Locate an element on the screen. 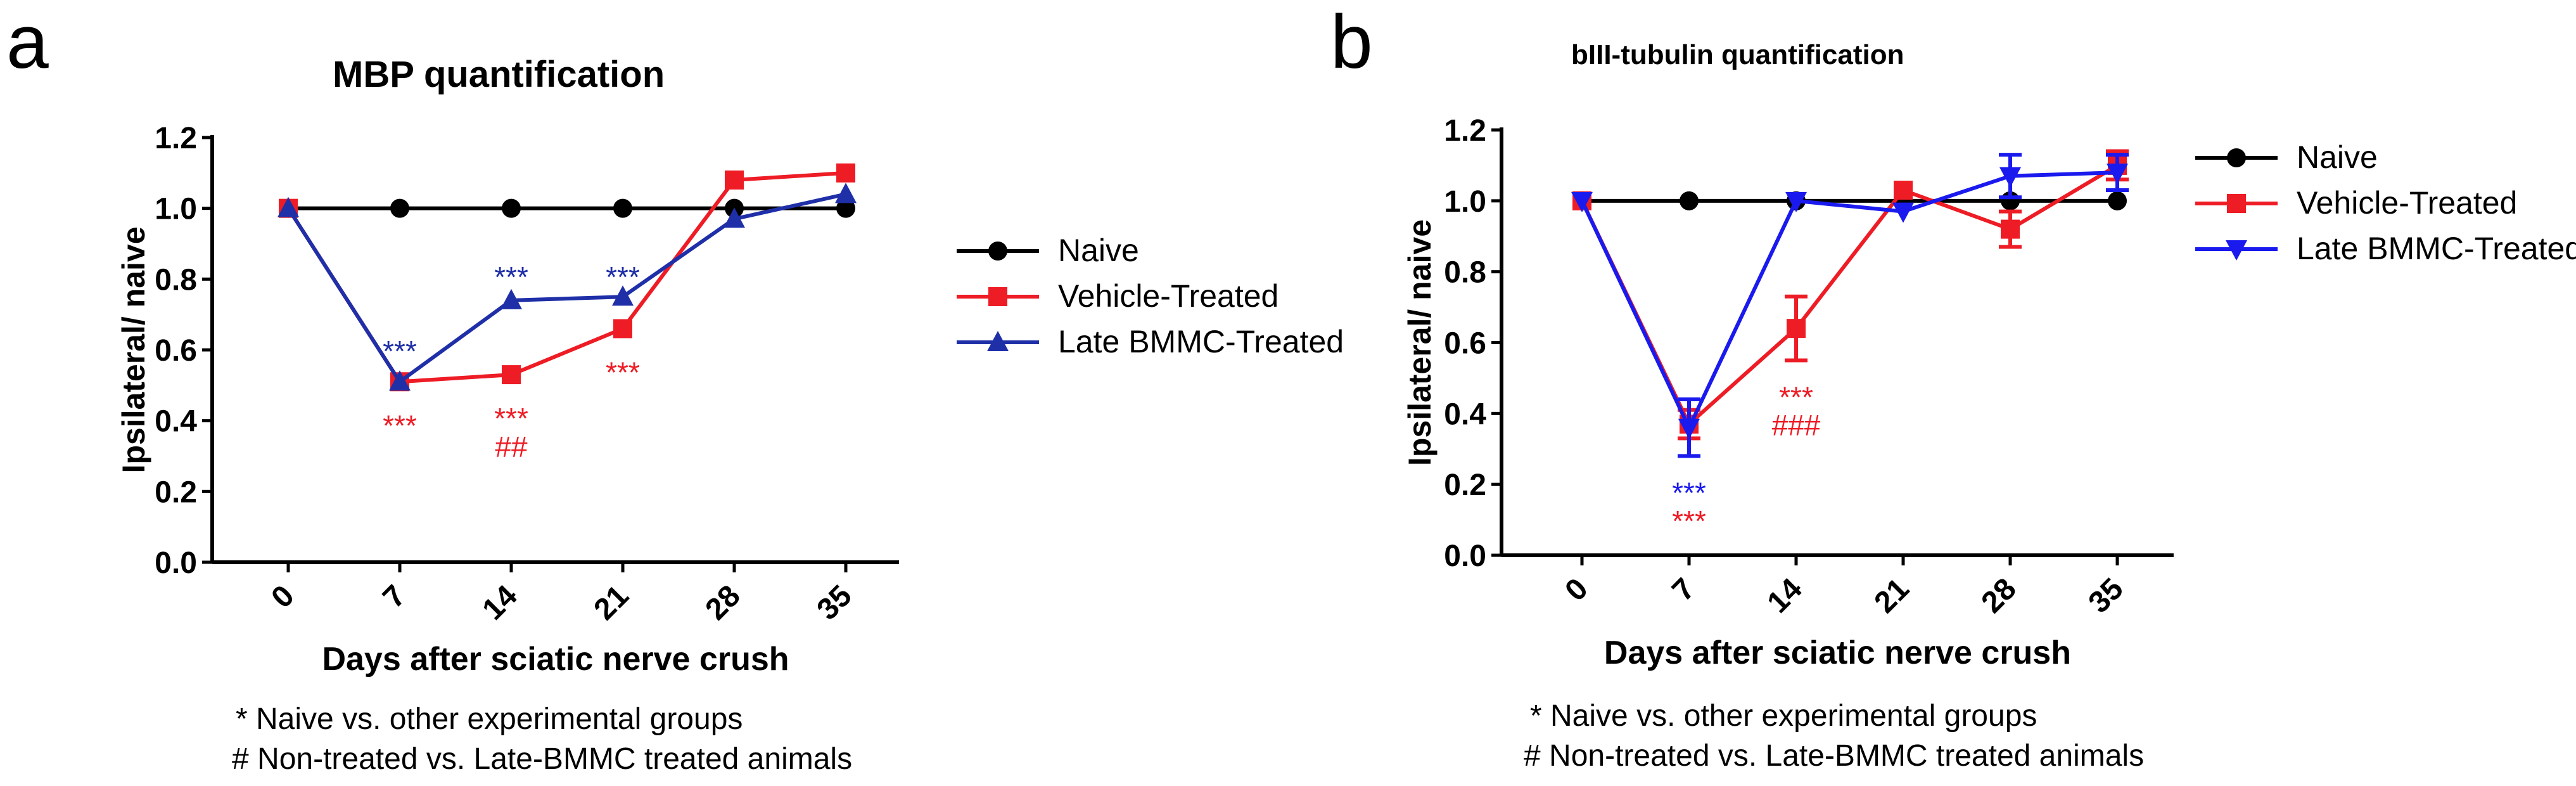  chart-title: bIII-tubulin quantification is located at coordinates (1738, 55).